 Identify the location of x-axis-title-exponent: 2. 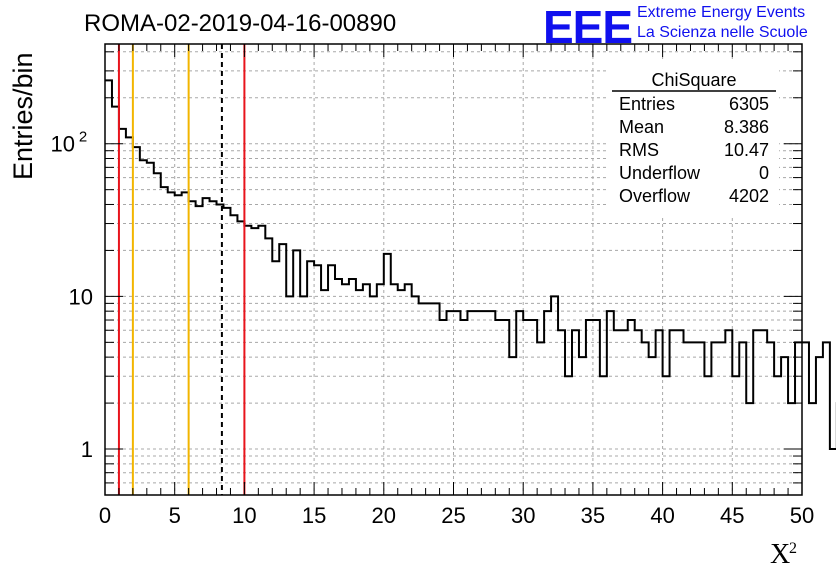
(793, 548).